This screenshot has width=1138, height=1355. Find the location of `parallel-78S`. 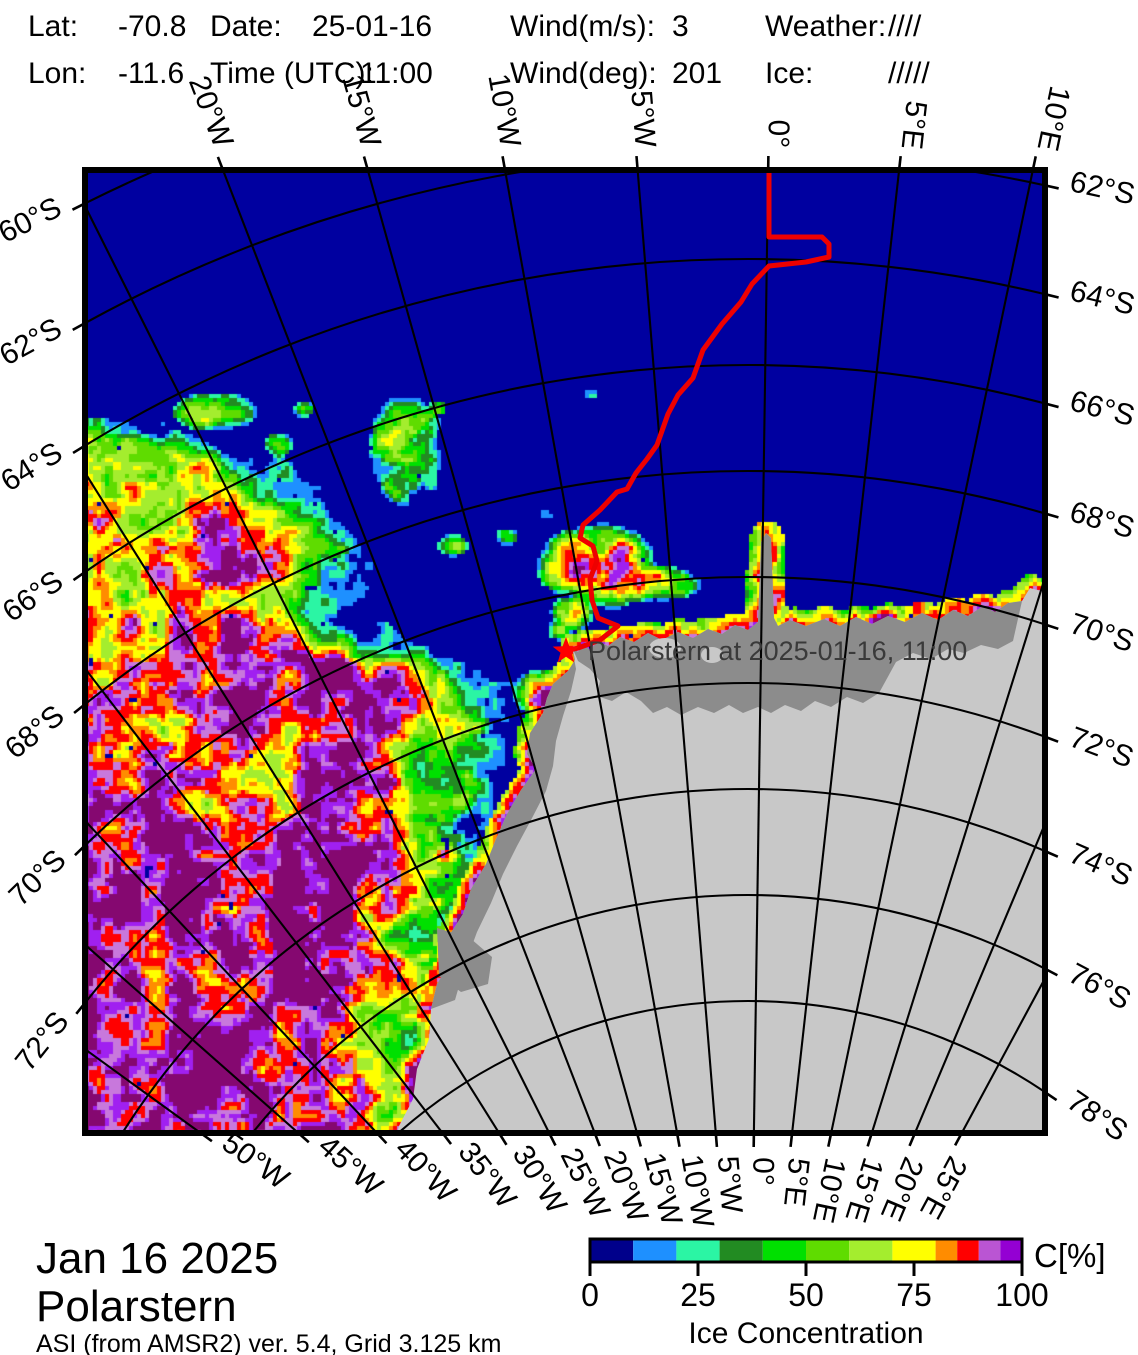

parallel-78S is located at coordinates (721, 1065).